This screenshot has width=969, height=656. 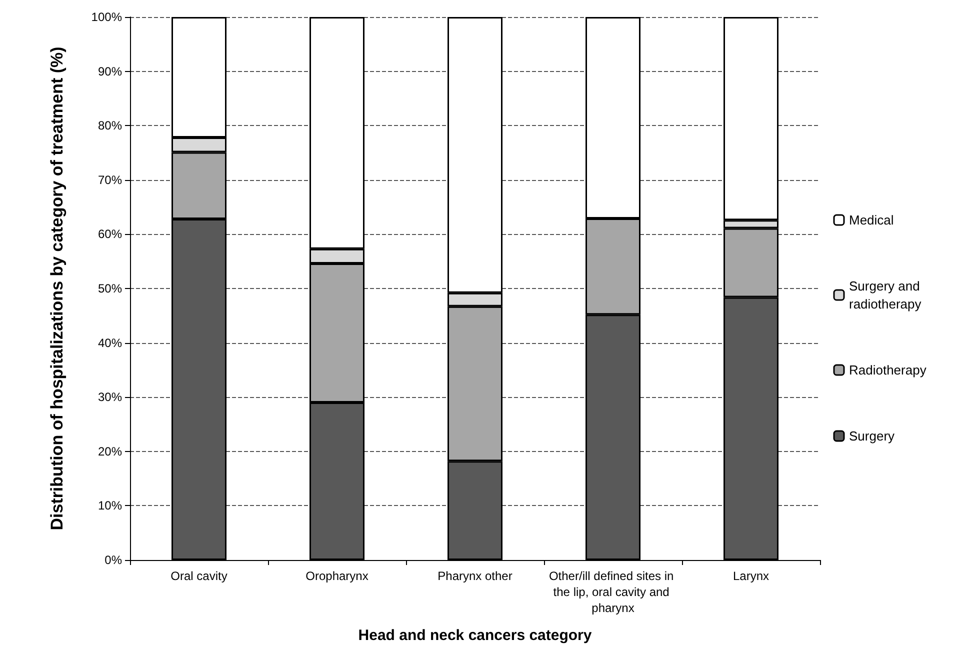 I want to click on y-tick-label: 100%, so click(x=106, y=17).